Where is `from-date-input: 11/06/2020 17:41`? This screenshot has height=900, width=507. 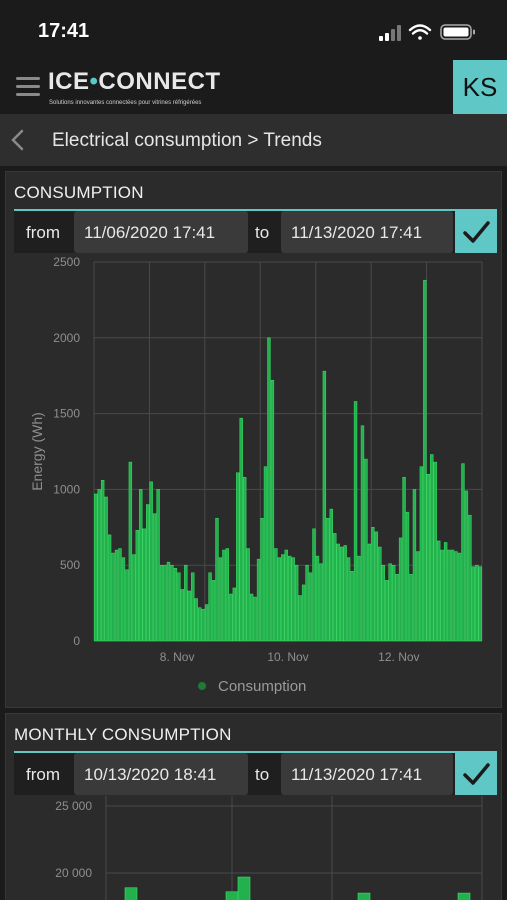 from-date-input: 11/06/2020 17:41 is located at coordinates (161, 232).